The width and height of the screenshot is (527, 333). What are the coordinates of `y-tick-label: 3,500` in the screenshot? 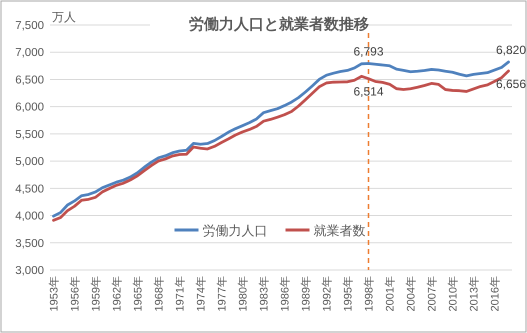 It's located at (29, 244).